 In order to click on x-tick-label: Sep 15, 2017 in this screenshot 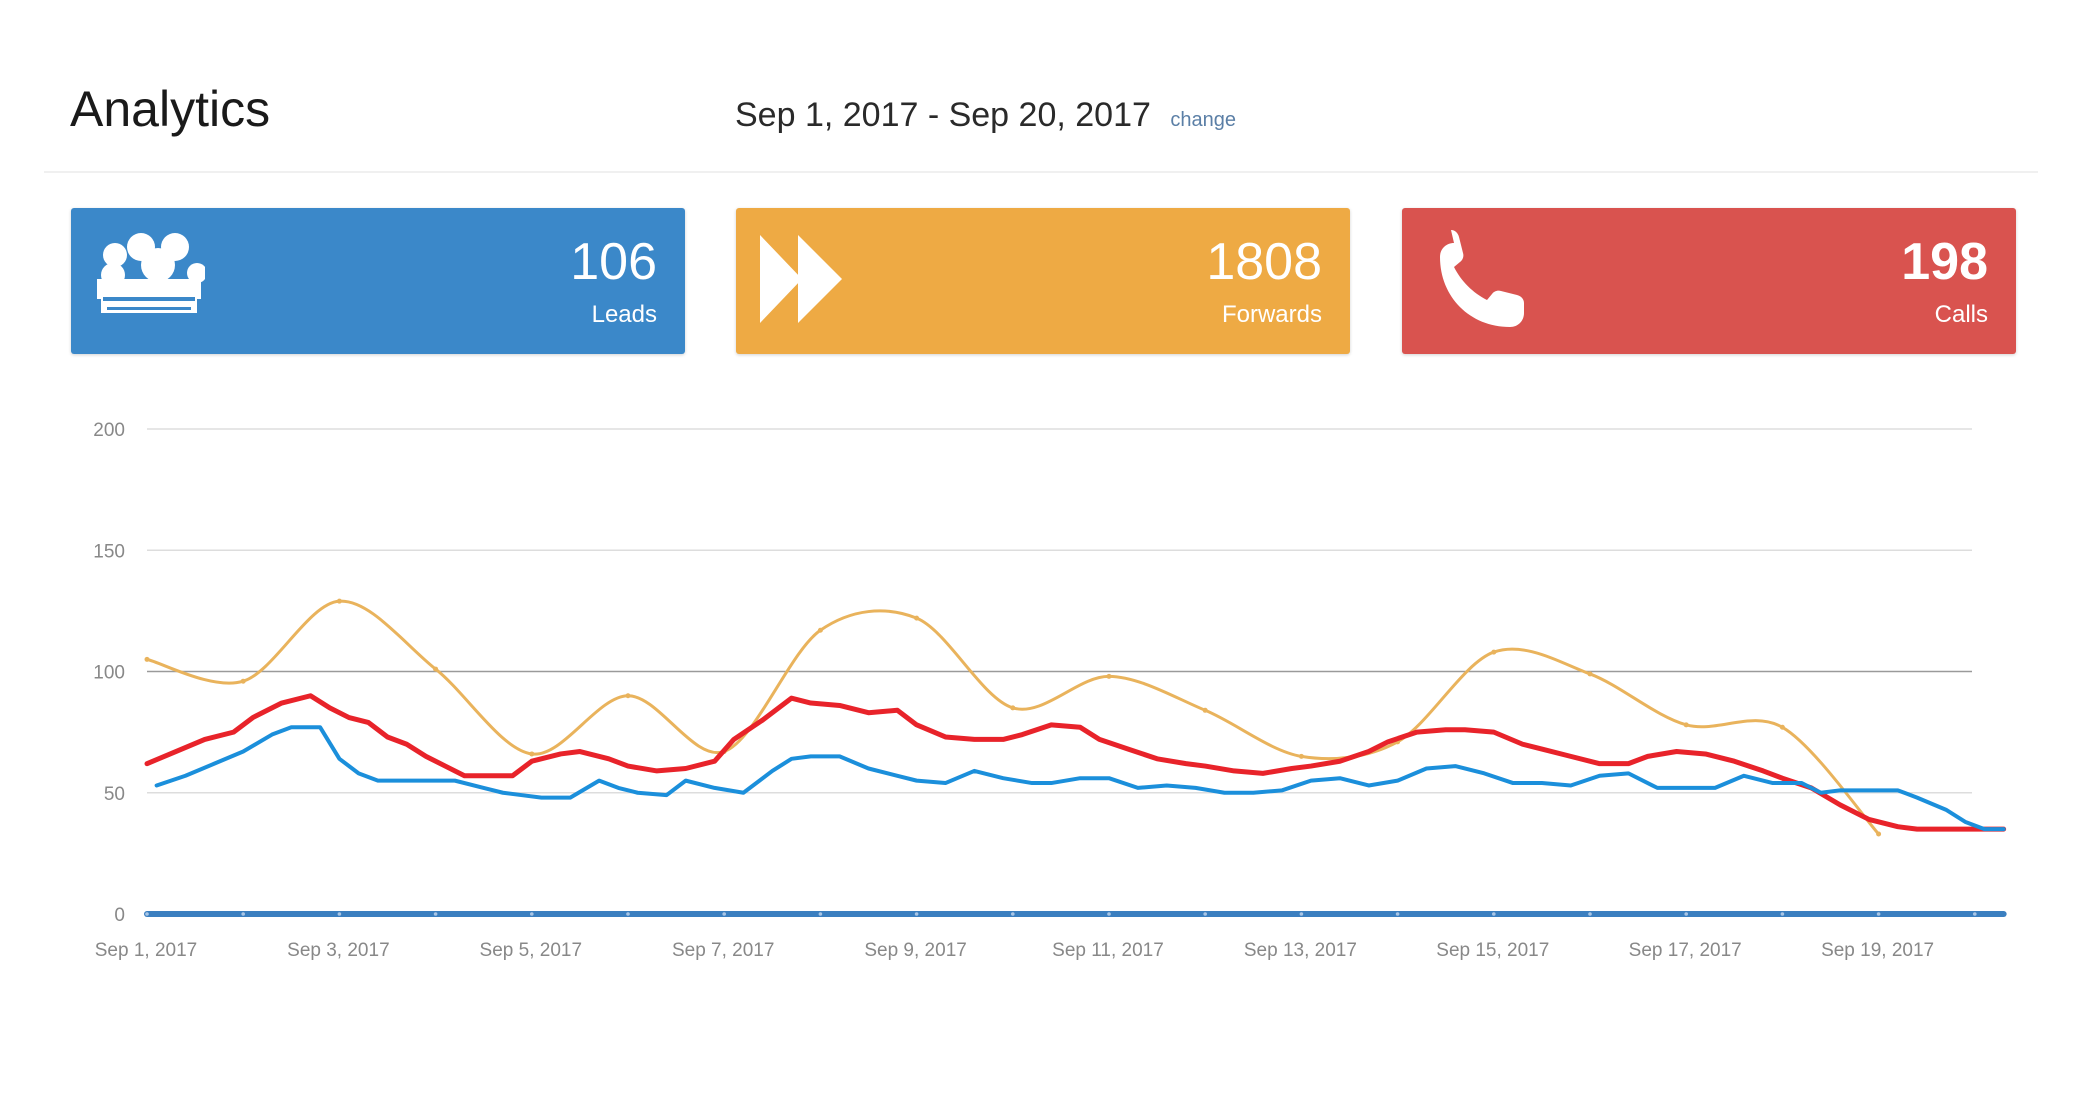, I will do `click(1492, 950)`.